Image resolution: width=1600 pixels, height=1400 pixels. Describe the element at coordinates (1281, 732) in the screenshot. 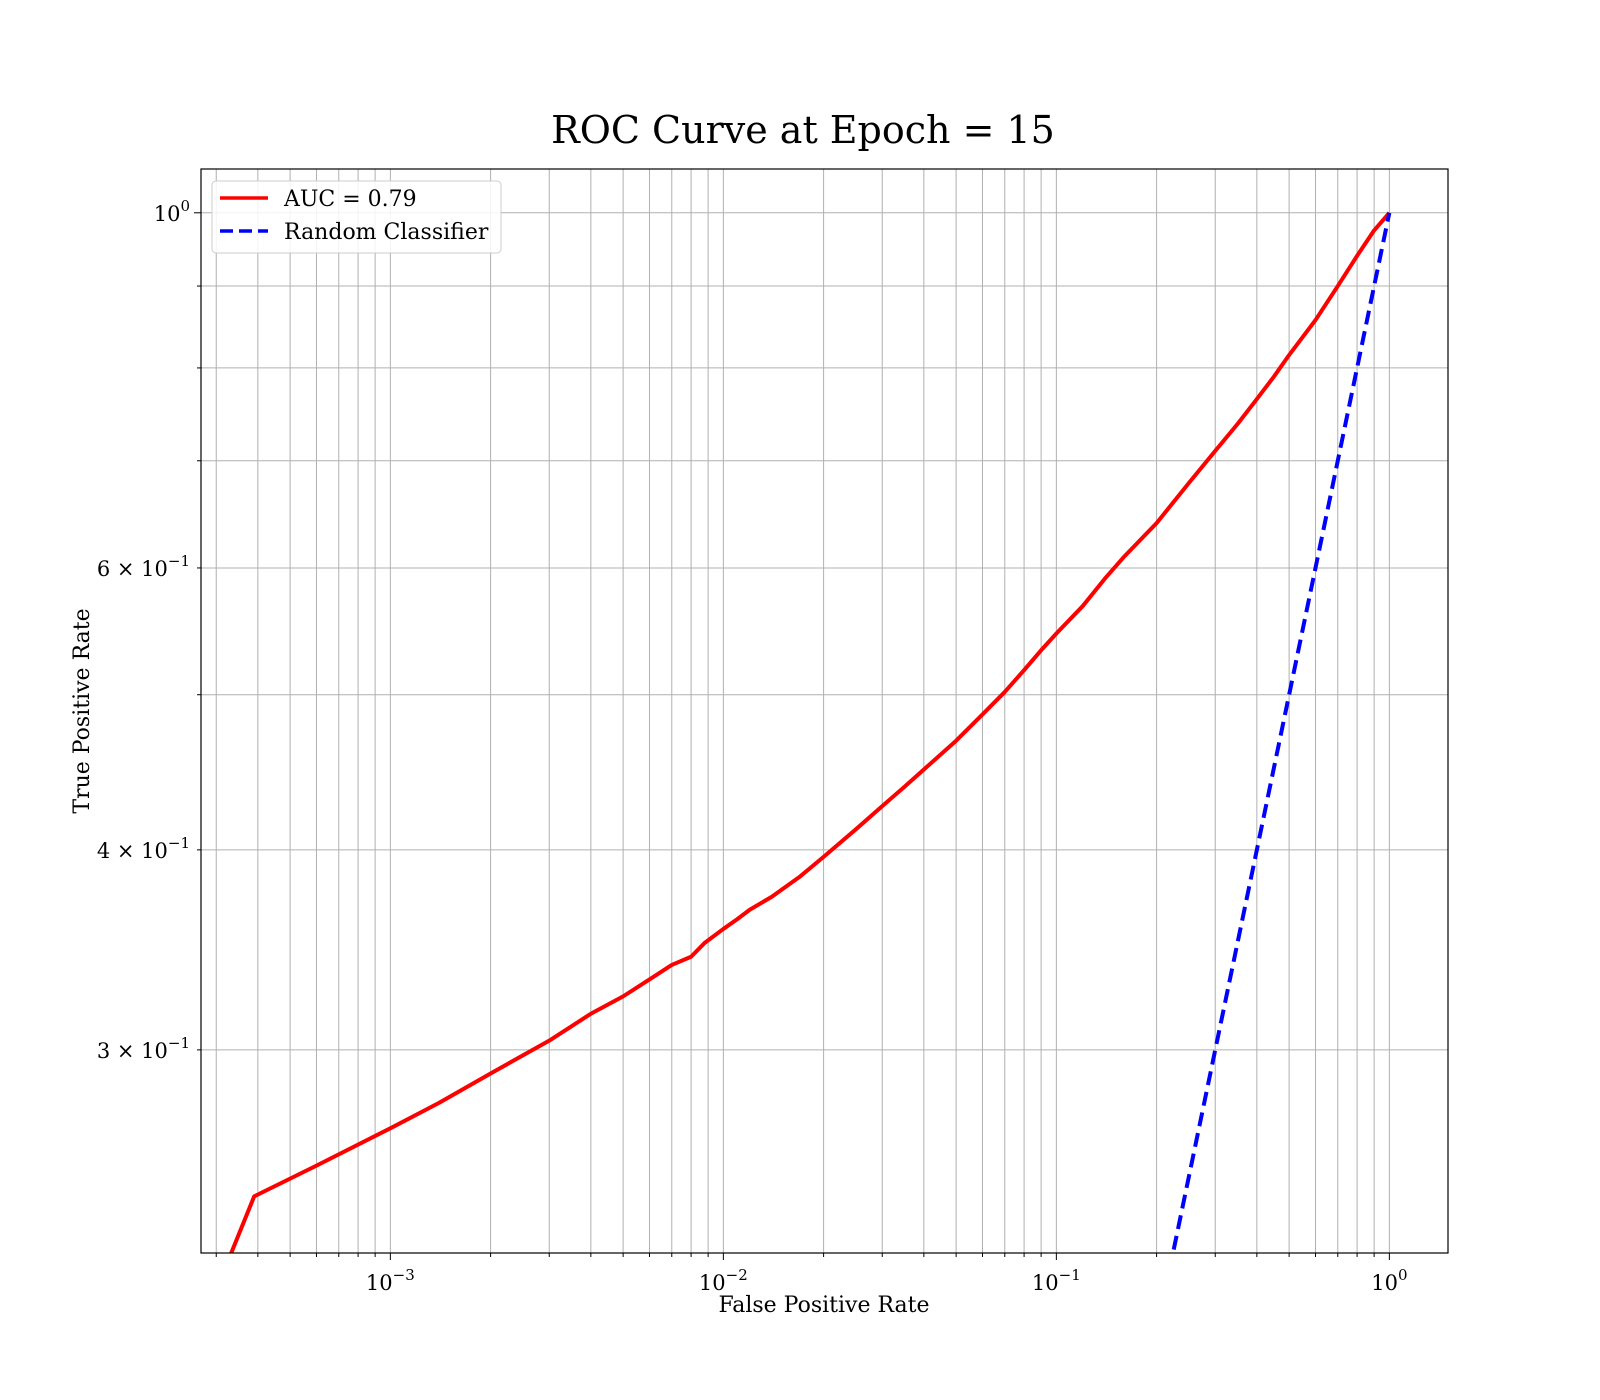

I see `random-classifier-line` at that location.